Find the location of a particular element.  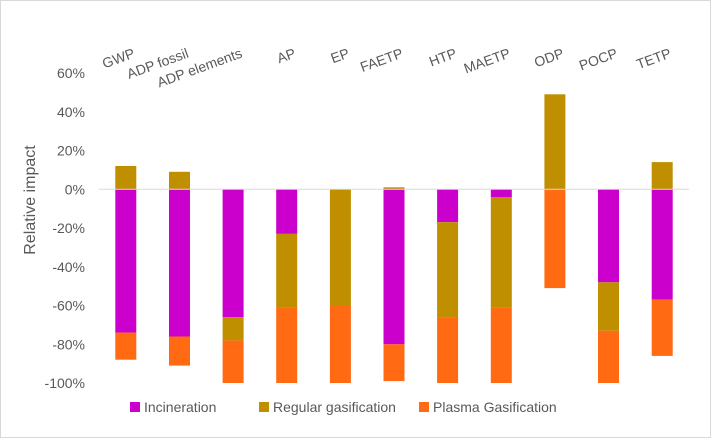

legend-item: Regular gasification is located at coordinates (327, 407).